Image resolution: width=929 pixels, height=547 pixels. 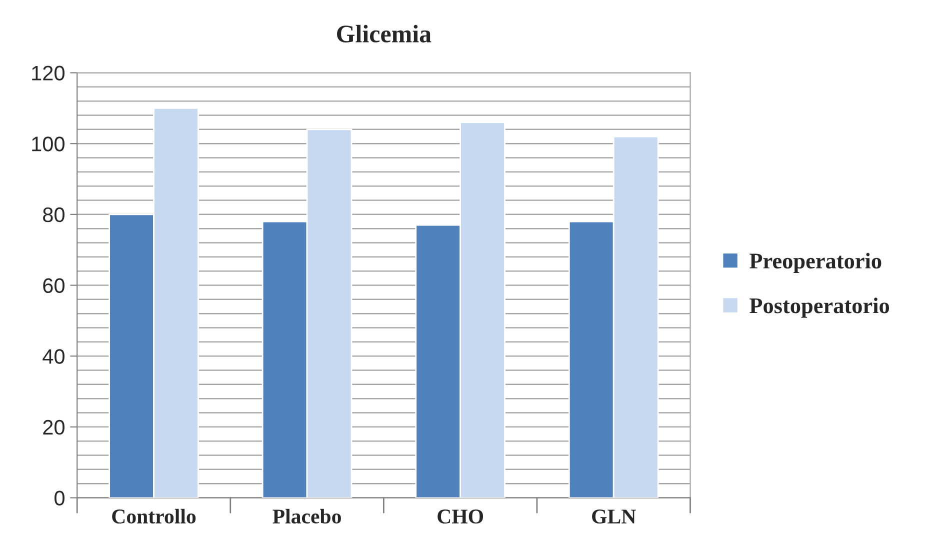 What do you see at coordinates (816, 263) in the screenshot?
I see `legend-label: Preoperatorio` at bounding box center [816, 263].